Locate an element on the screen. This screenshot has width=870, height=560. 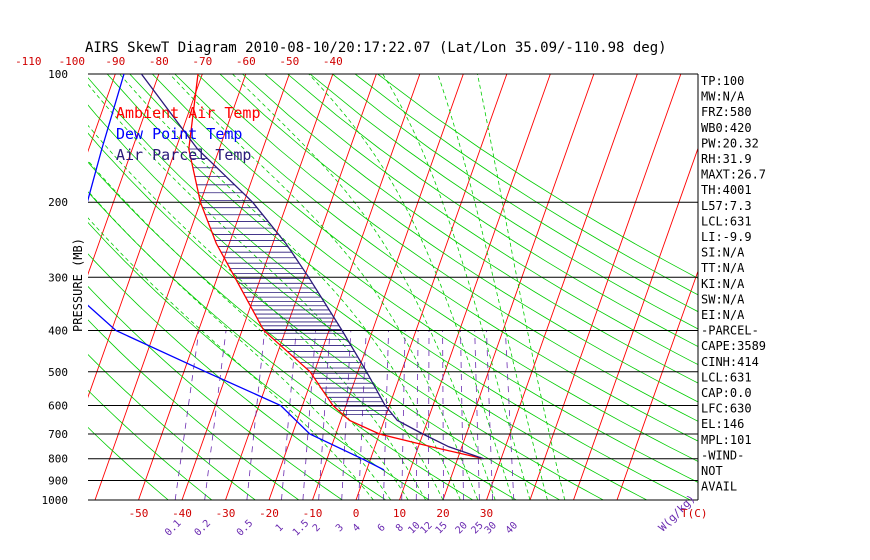
bottom-temp-tick-label: -30 is located at coordinates (226, 513).